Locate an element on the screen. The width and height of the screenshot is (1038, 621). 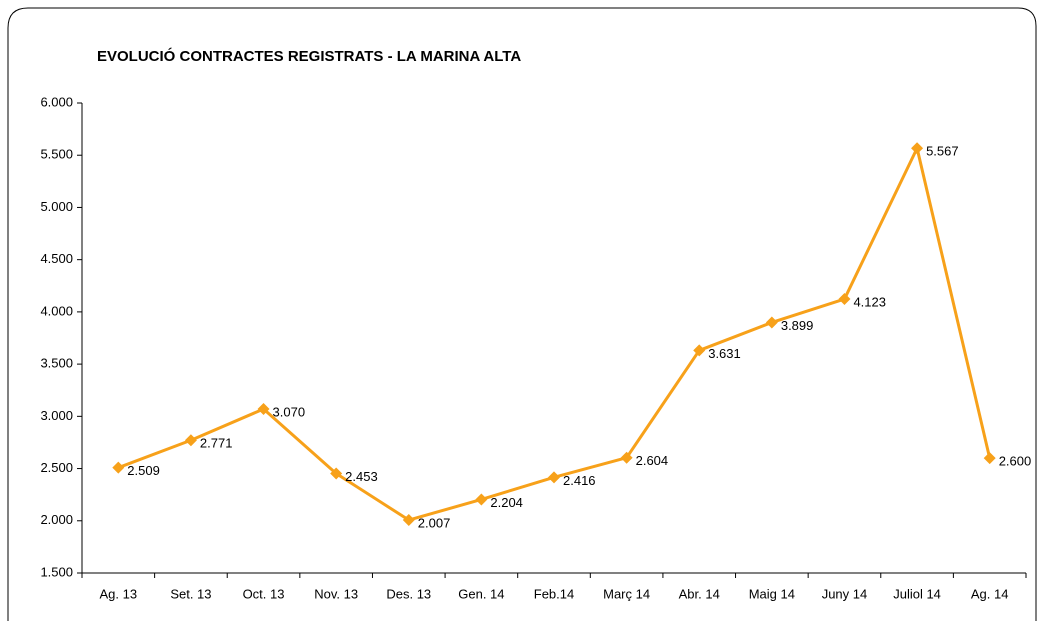
data-label: 5.567 is located at coordinates (942, 151).